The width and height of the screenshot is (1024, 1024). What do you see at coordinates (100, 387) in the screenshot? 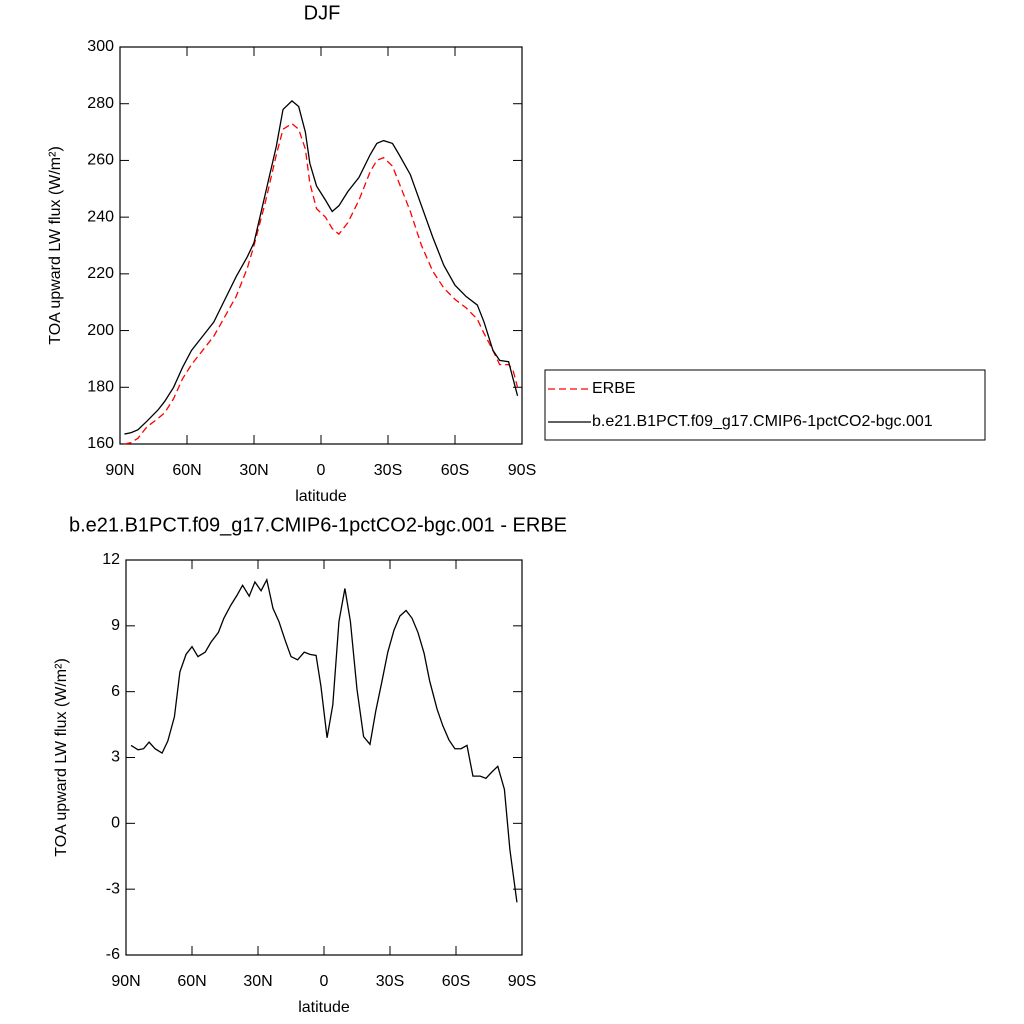
I see `y-tick-label: 180` at bounding box center [100, 387].